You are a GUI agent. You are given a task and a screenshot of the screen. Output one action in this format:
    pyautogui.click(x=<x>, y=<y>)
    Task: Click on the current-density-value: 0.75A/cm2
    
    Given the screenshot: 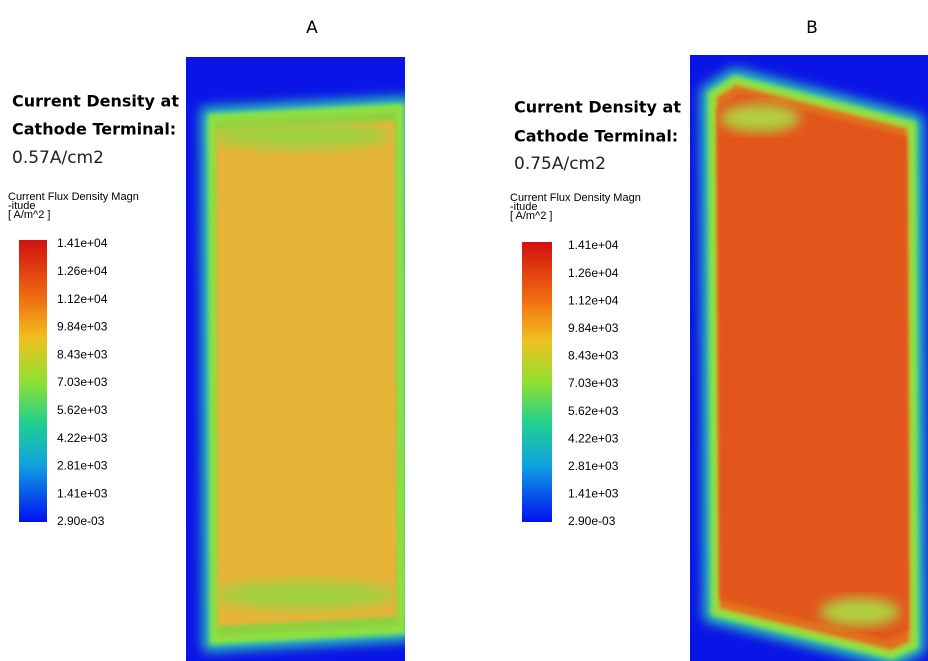 What is the action you would take?
    pyautogui.click(x=560, y=164)
    